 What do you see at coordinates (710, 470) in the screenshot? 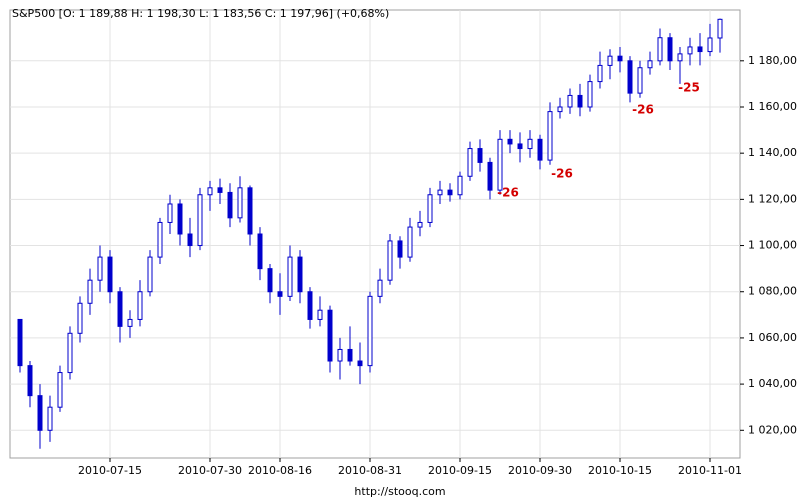
I see `x-tick-label: 2010-11-01` at bounding box center [710, 470].